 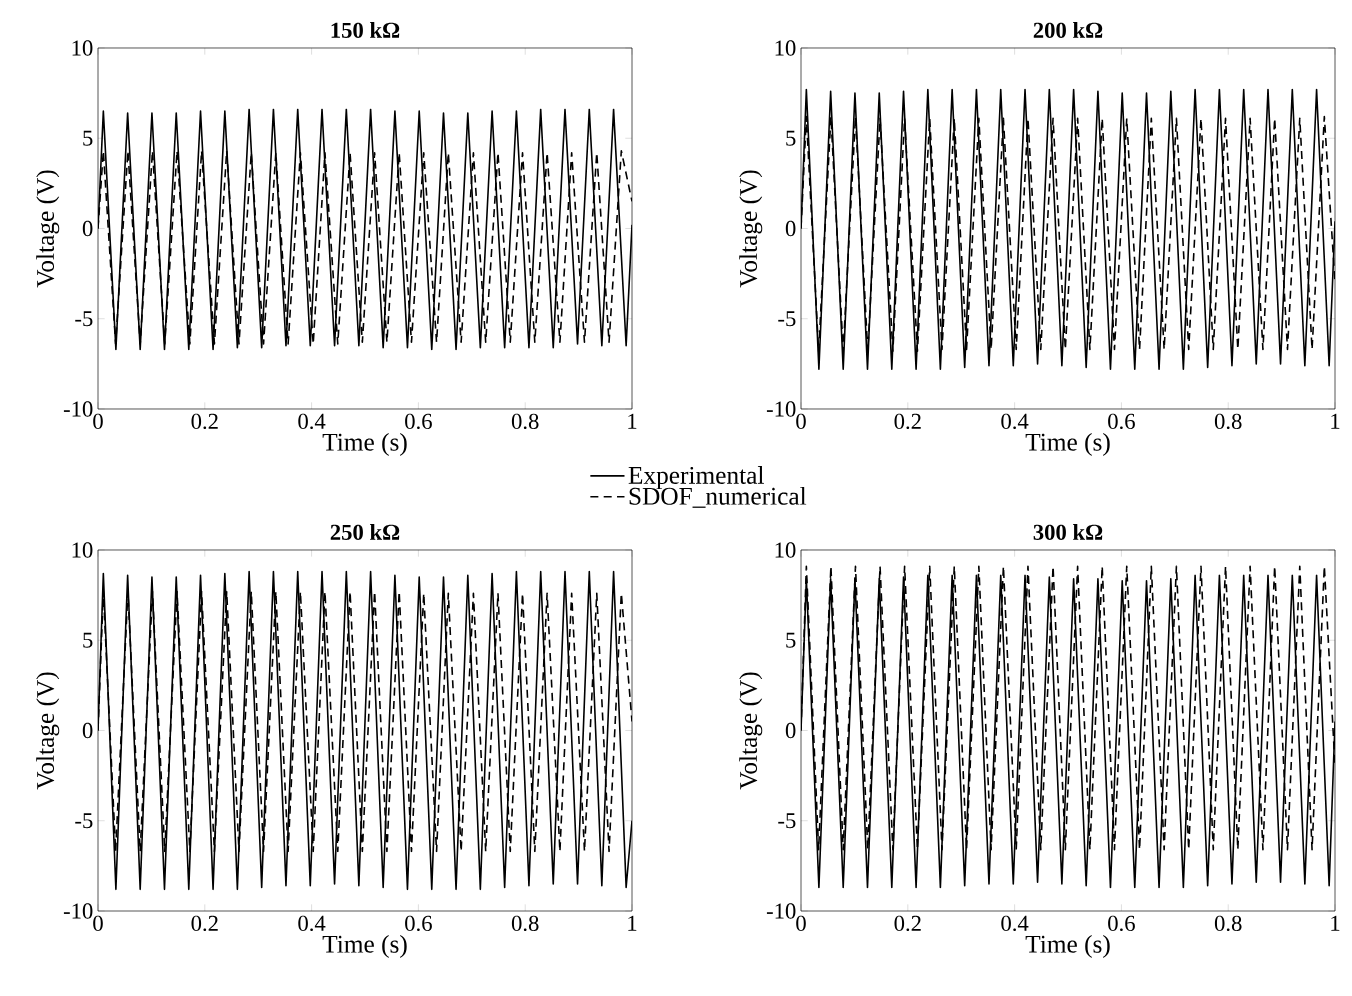 I want to click on chart-title: 200 kΩ, so click(x=1068, y=30).